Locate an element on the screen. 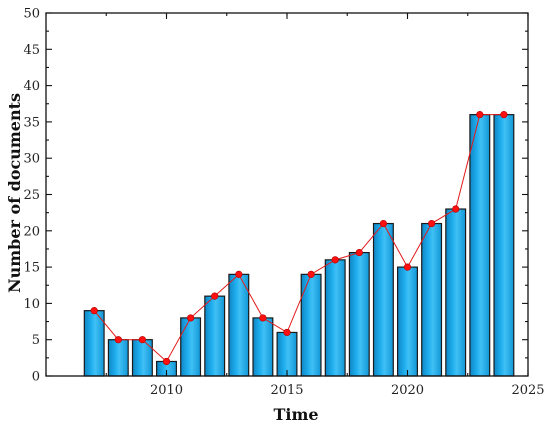  point-2021 is located at coordinates (432, 223).